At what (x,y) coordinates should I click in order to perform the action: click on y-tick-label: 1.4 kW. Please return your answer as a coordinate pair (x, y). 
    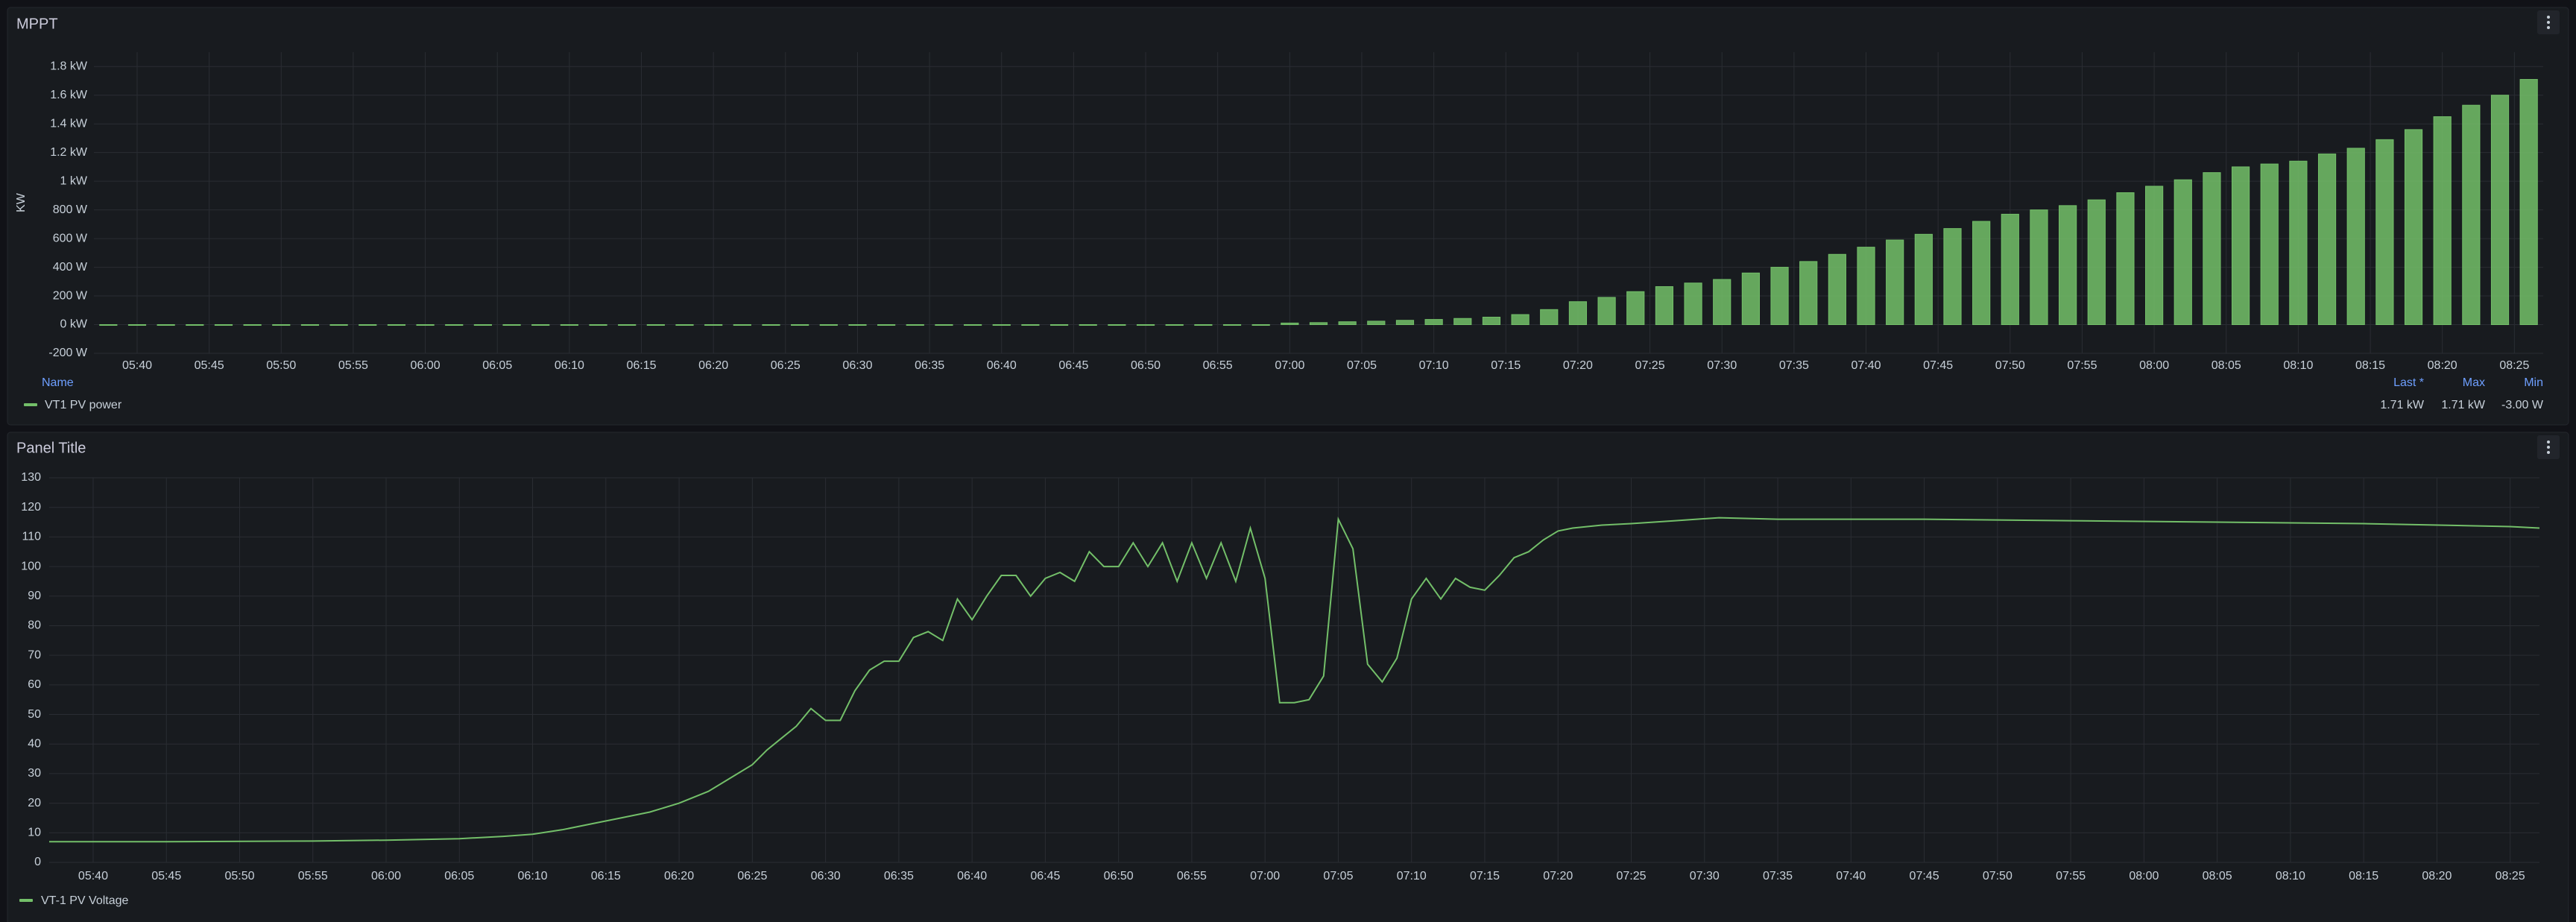
    Looking at the image, I should click on (69, 123).